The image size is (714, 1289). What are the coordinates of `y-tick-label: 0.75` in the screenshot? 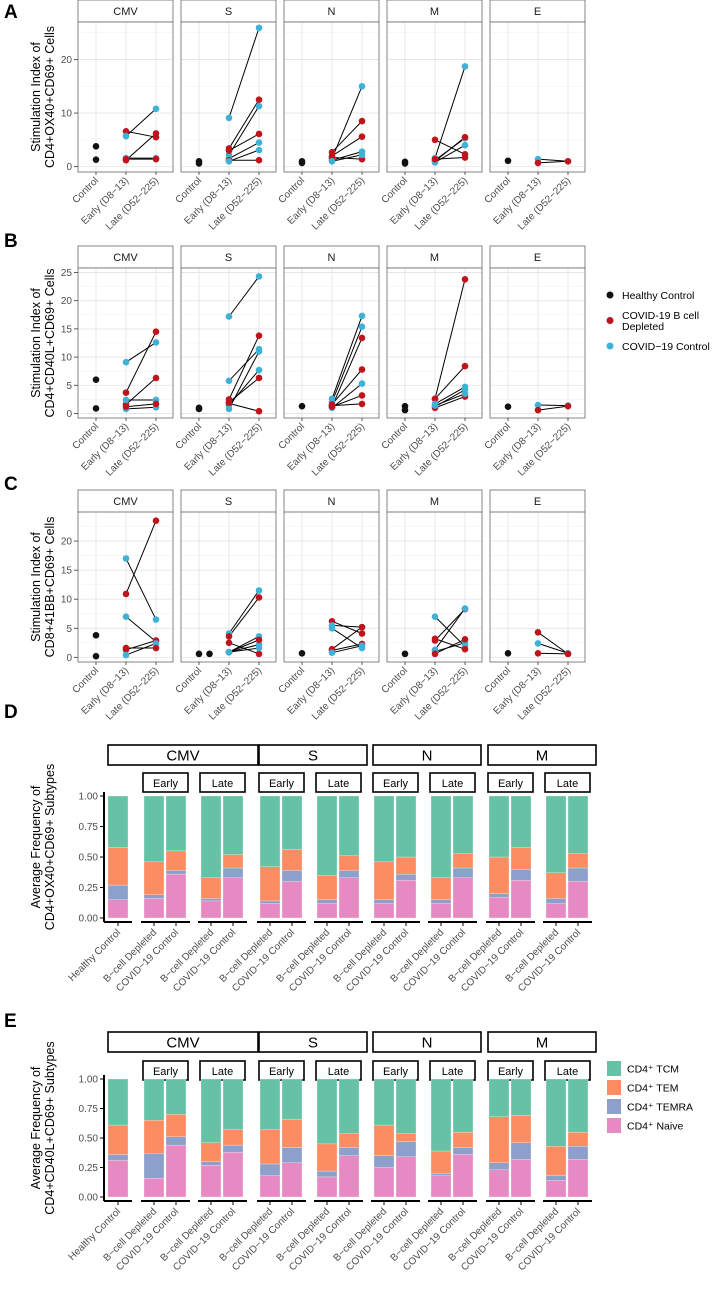 It's located at (89, 1109).